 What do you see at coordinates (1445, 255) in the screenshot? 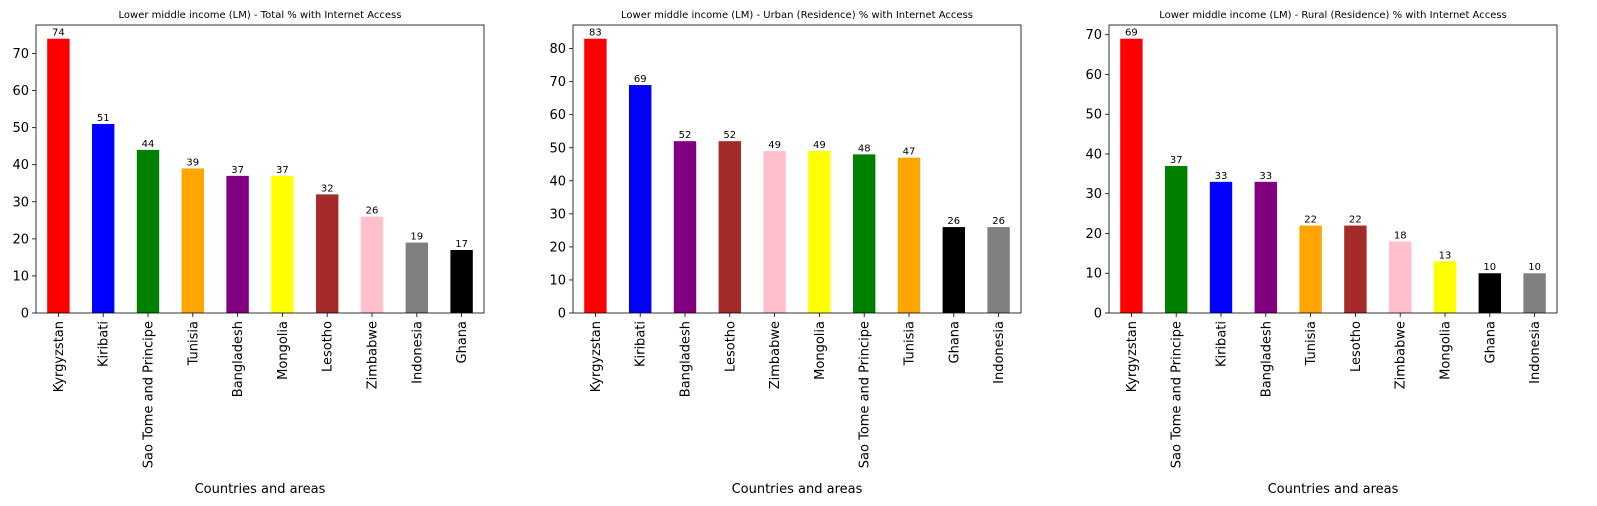
I see `bar-value-label: 13` at bounding box center [1445, 255].